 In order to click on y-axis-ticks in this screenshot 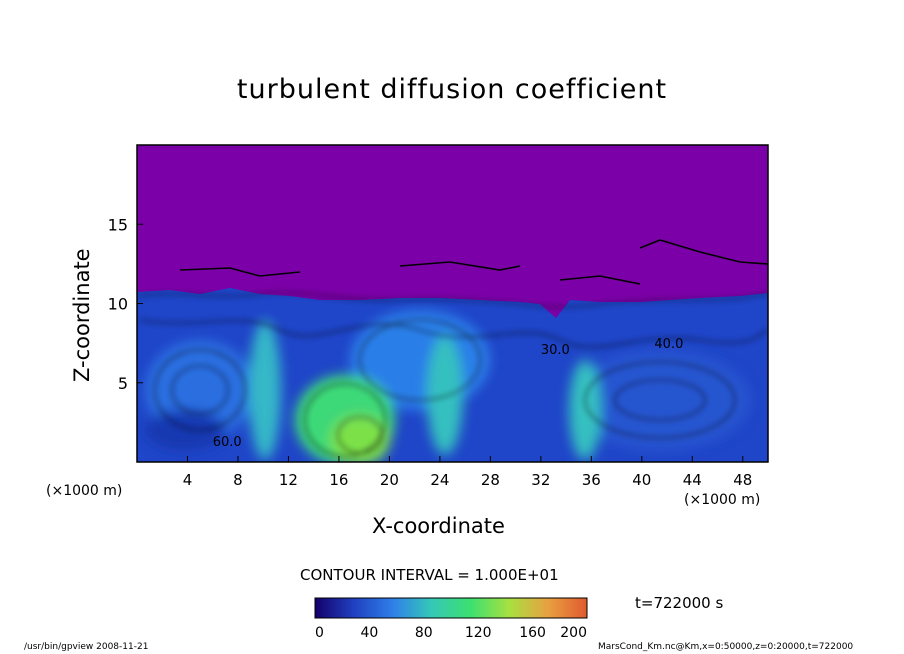, I will do `click(140, 303)`.